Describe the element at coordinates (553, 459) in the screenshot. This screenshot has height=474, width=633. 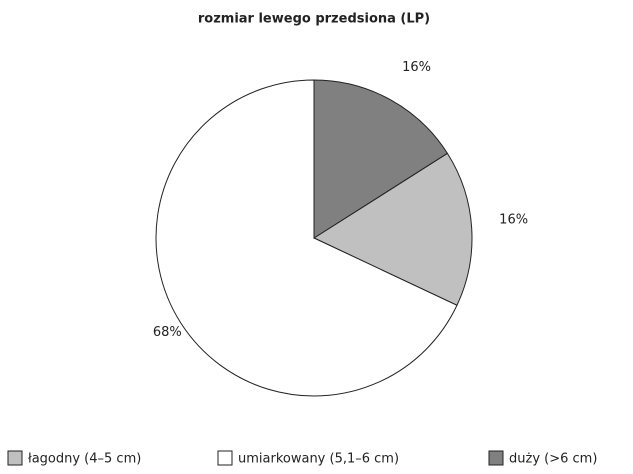
I see `legend-label: duży (>6 cm)` at that location.